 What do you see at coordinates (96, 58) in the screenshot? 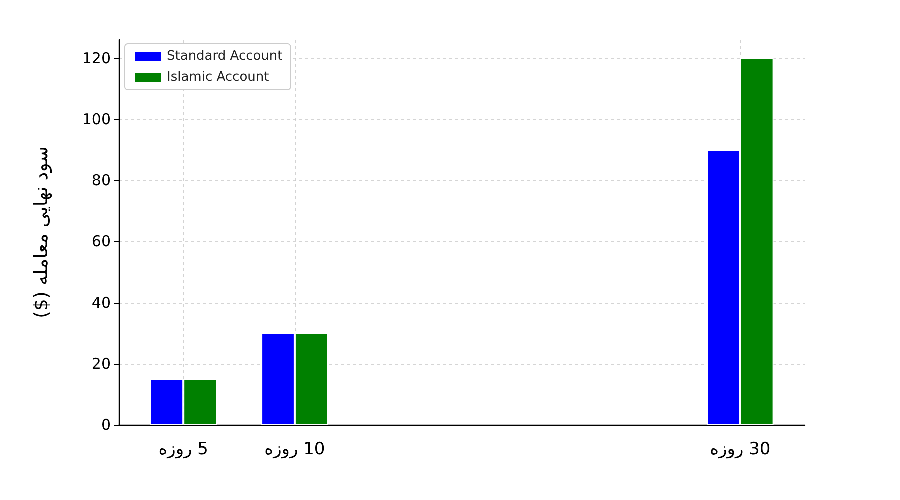
I see `y-tick-label: 120` at bounding box center [96, 58].